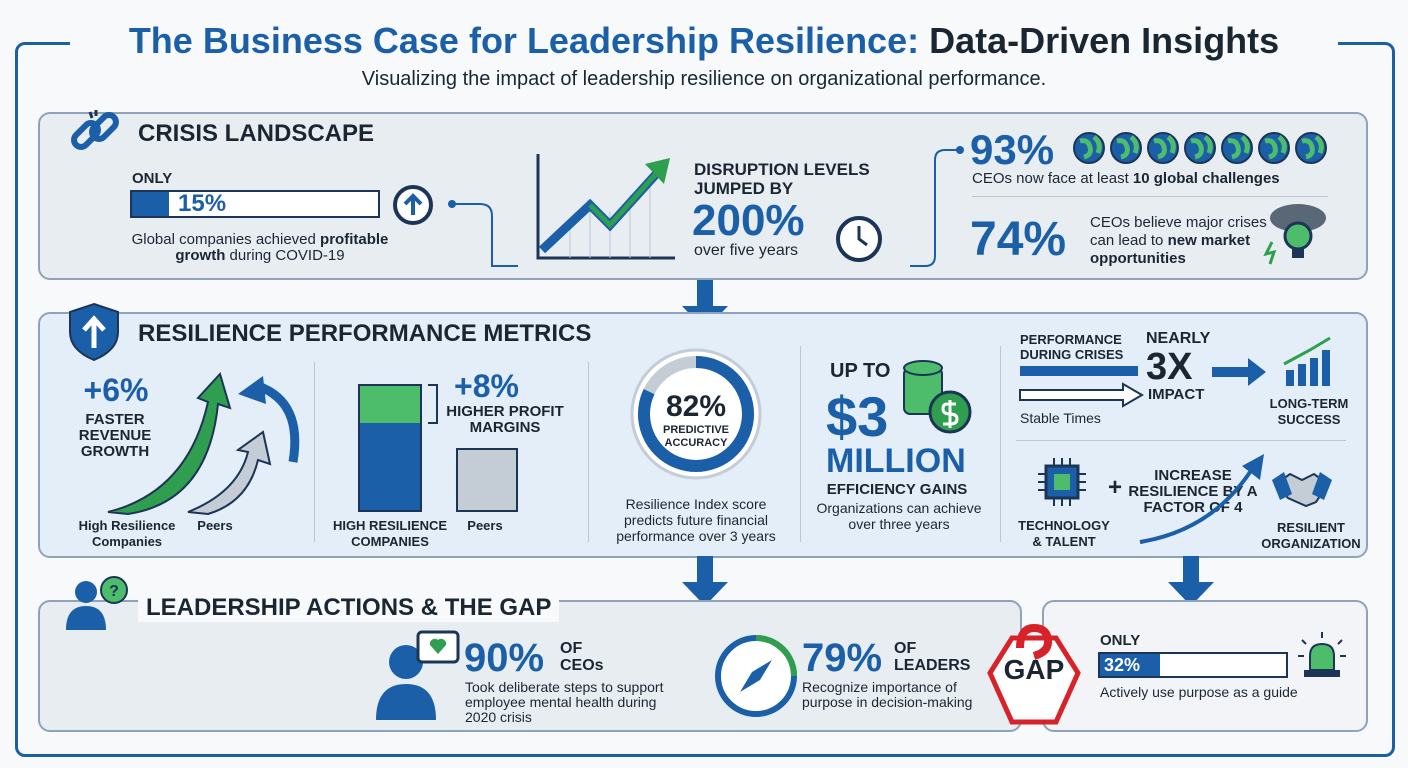 The width and height of the screenshot is (1408, 768). I want to click on stat: 200%, so click(748, 220).